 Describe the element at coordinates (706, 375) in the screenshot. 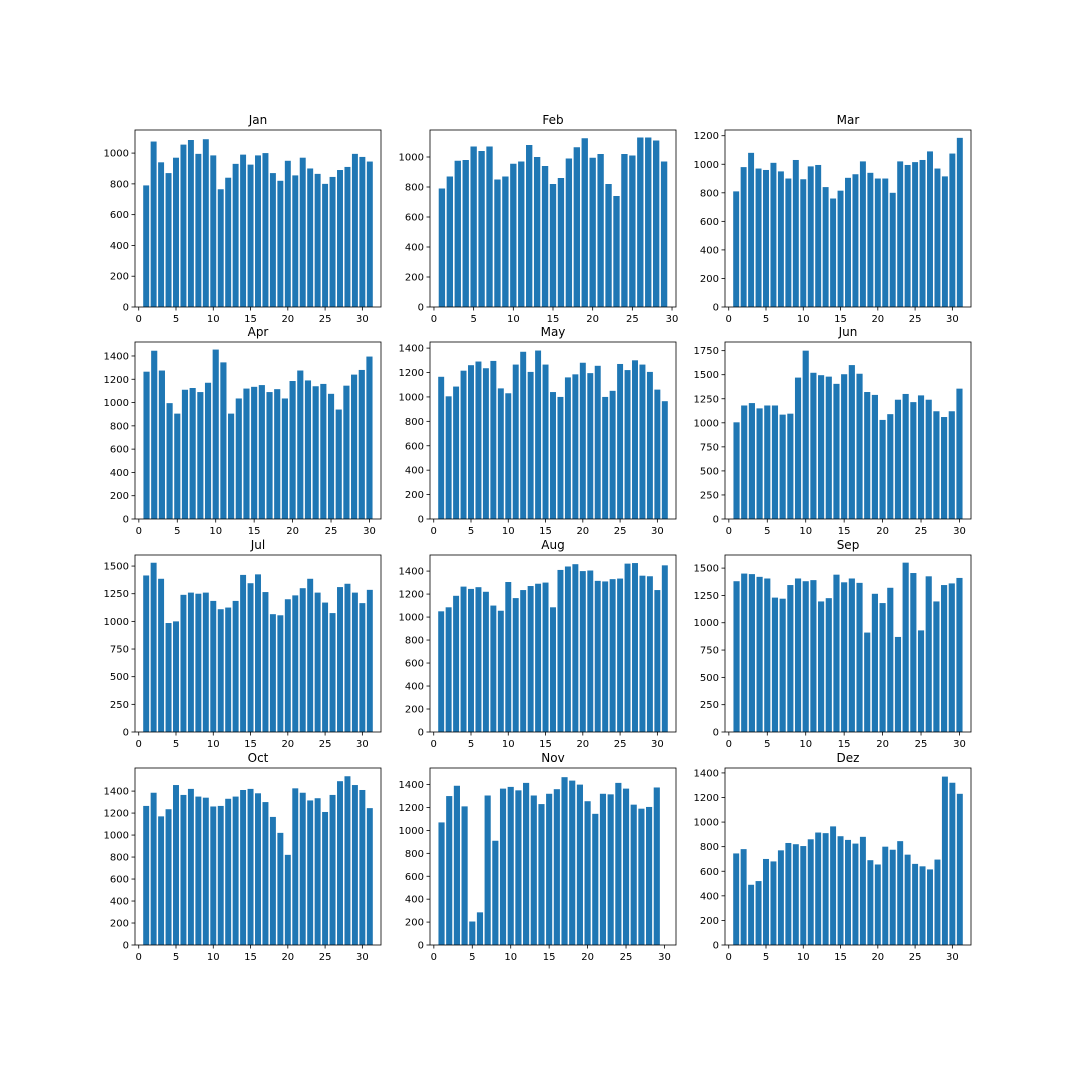

I see `y-tick-label: 1500` at that location.